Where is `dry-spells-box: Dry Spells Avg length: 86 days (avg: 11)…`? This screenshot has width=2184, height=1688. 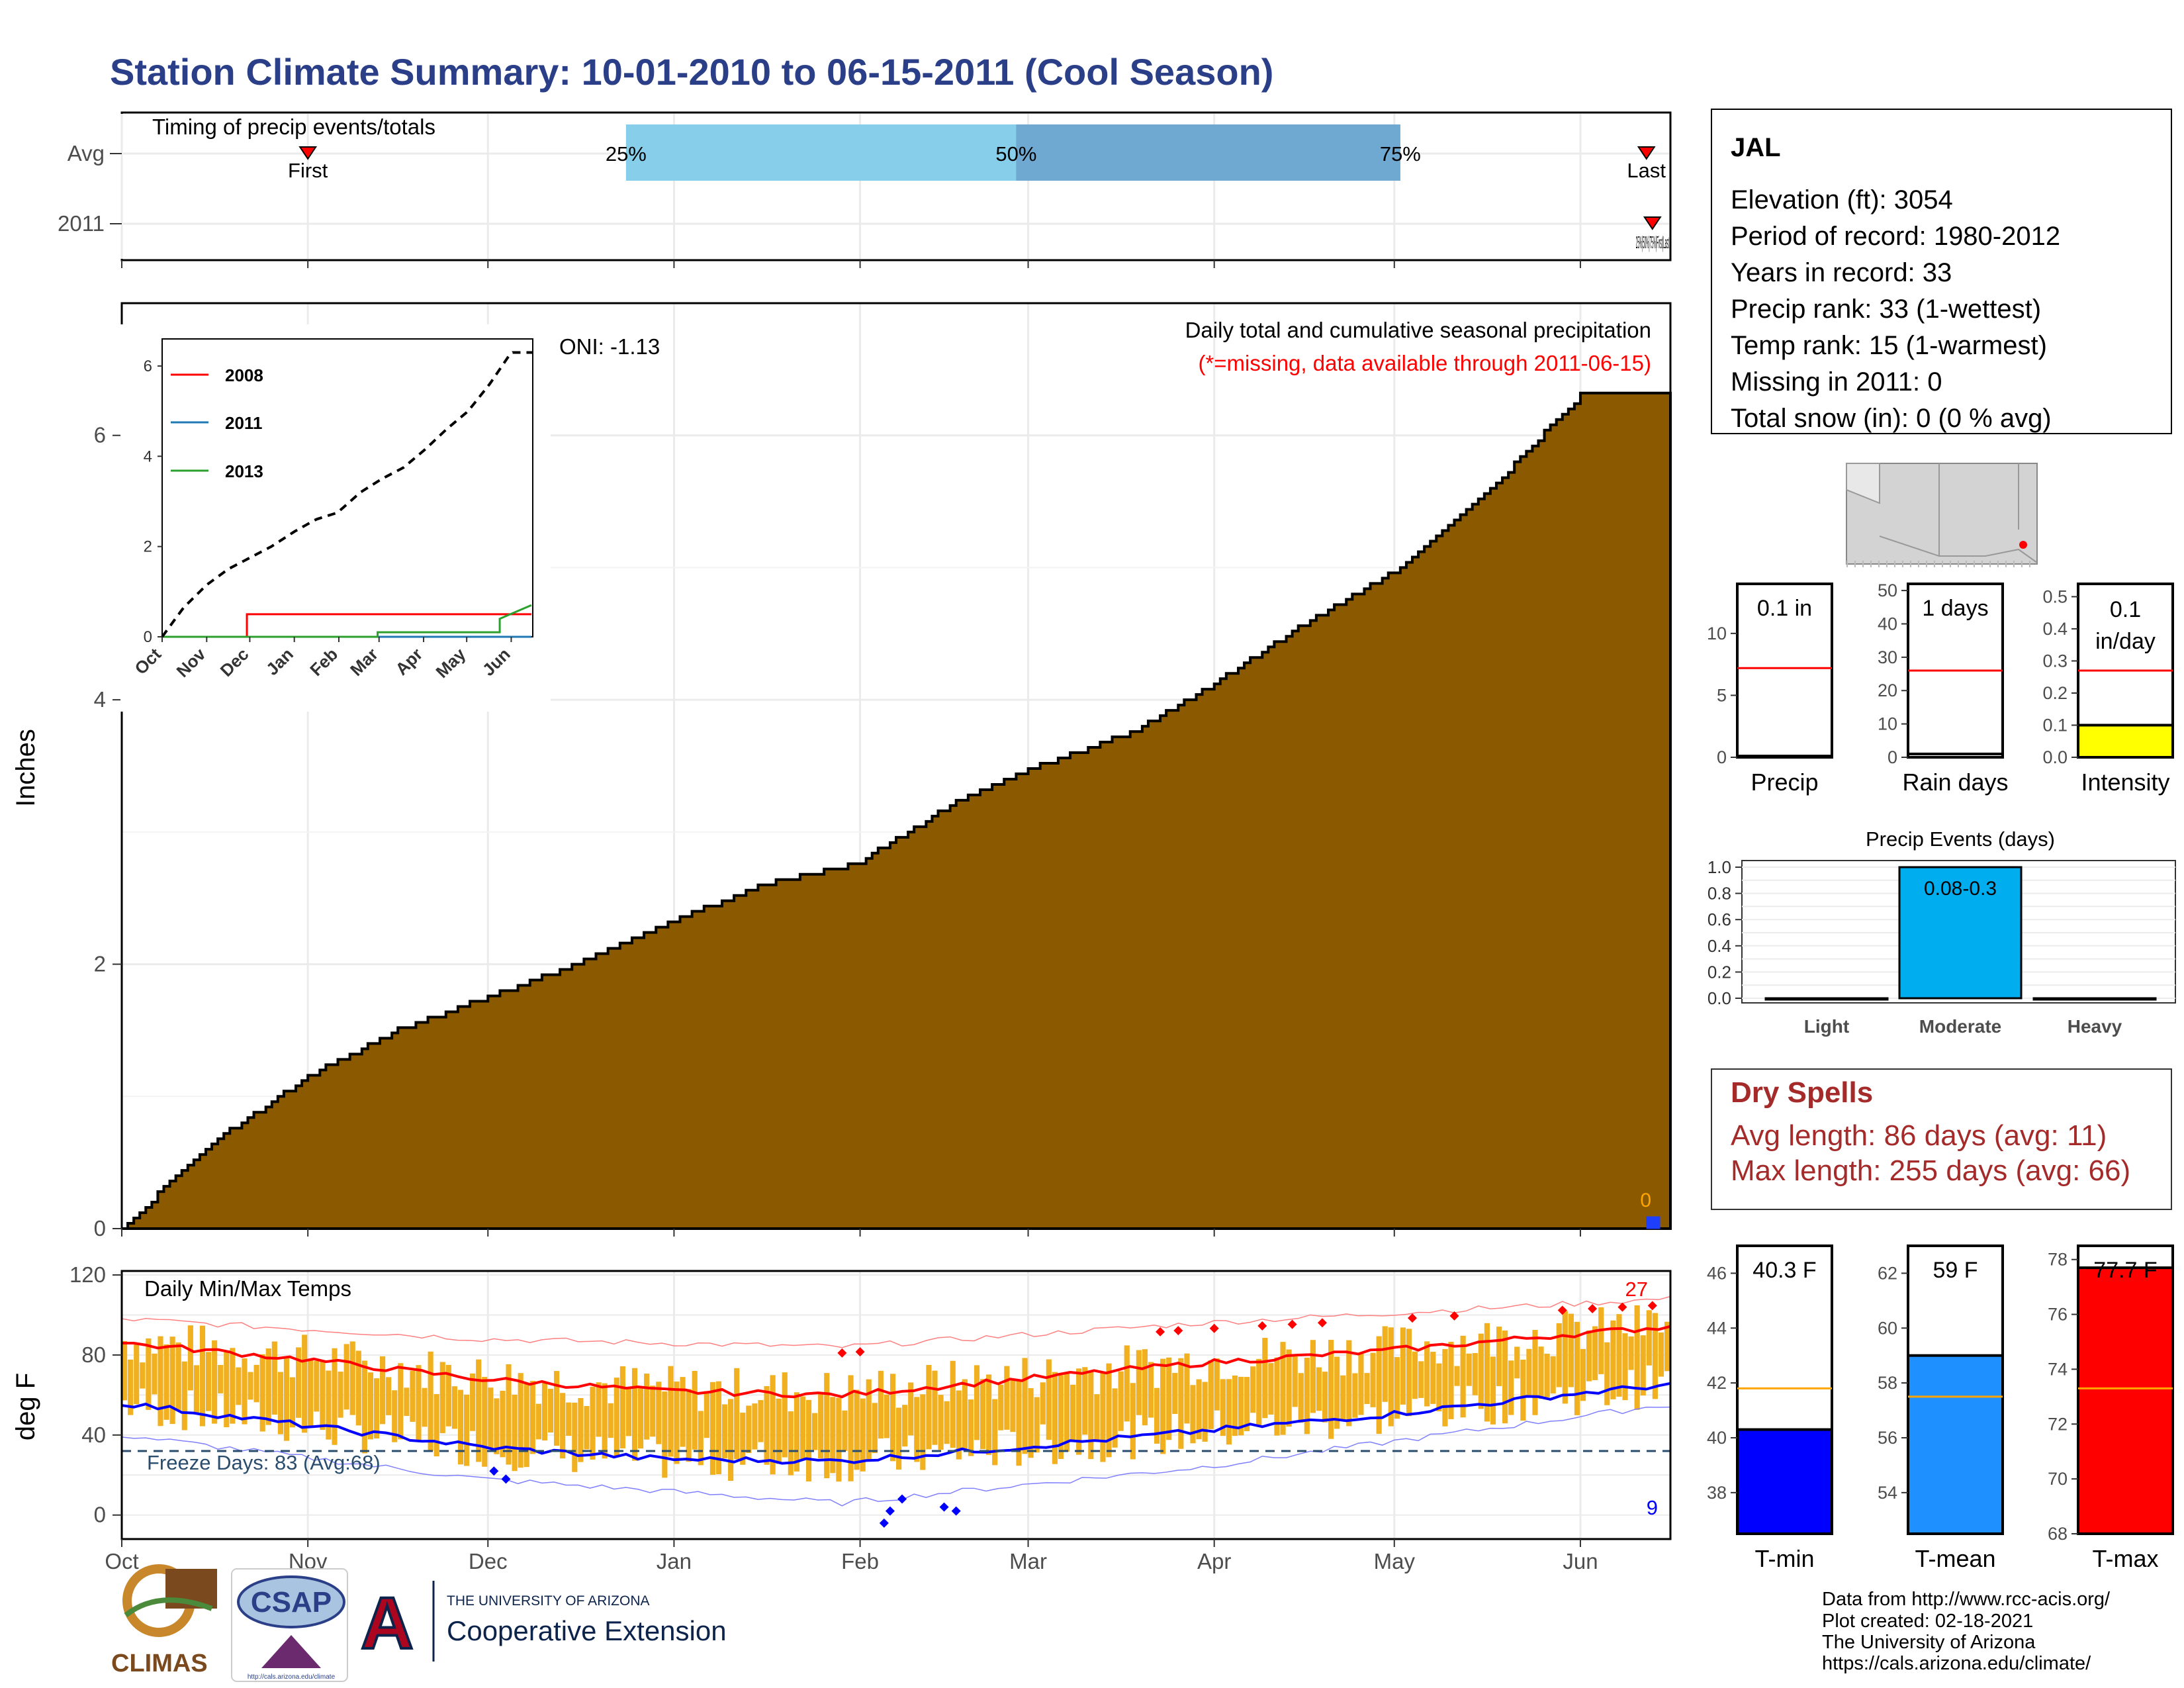
dry-spells-box: Dry Spells Avg length: 86 days (avg: 11)… is located at coordinates (1942, 1139).